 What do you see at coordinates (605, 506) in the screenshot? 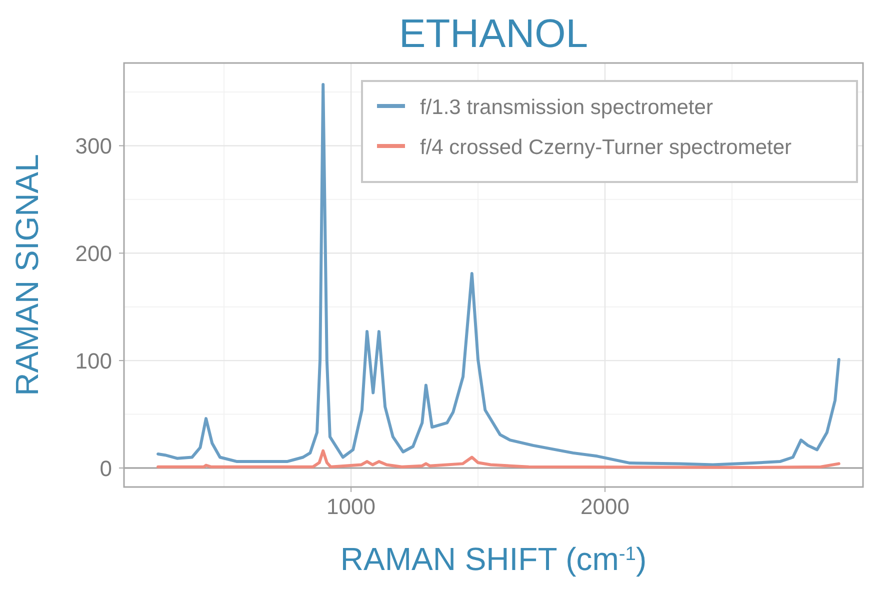
I see `x-tick-label: 2000` at bounding box center [605, 506].